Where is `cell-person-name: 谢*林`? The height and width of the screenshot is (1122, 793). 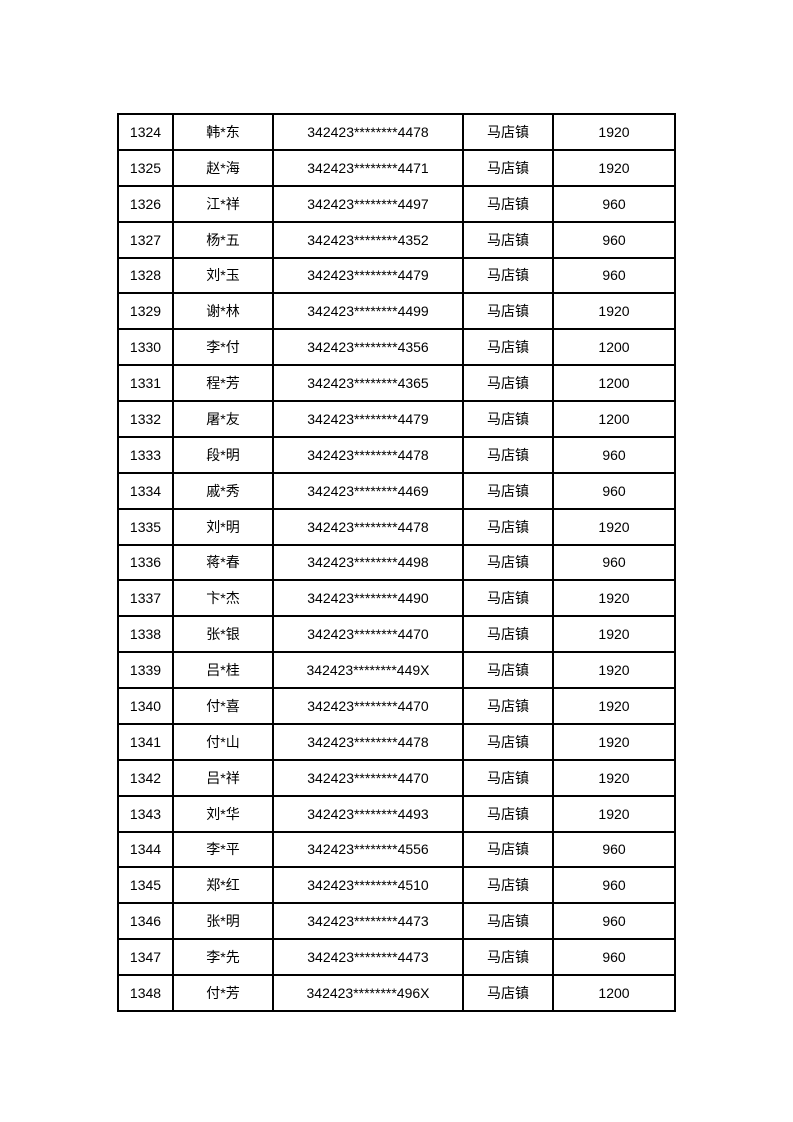
cell-person-name: 谢*林 is located at coordinates (223, 311).